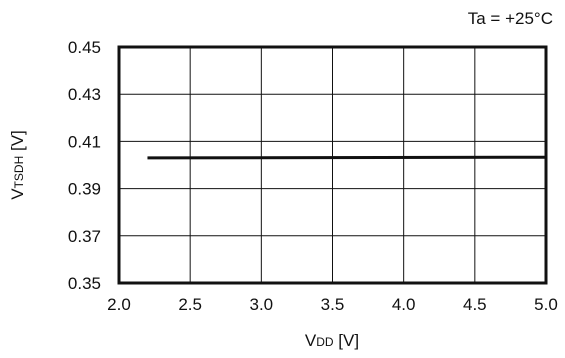 This screenshot has width=565, height=358. What do you see at coordinates (262, 304) in the screenshot?
I see `x-tick-label: 3.0` at bounding box center [262, 304].